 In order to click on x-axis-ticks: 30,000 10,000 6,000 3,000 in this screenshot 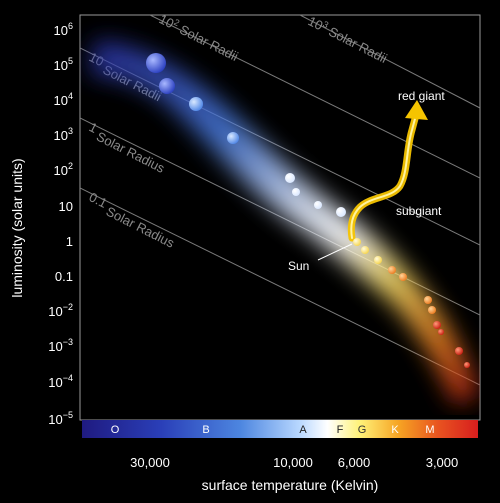, I will do `click(294, 462)`.